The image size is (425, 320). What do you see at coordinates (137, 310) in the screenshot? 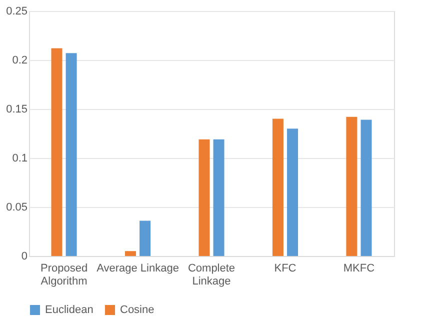
I see `legend-label: Cosine` at bounding box center [137, 310].